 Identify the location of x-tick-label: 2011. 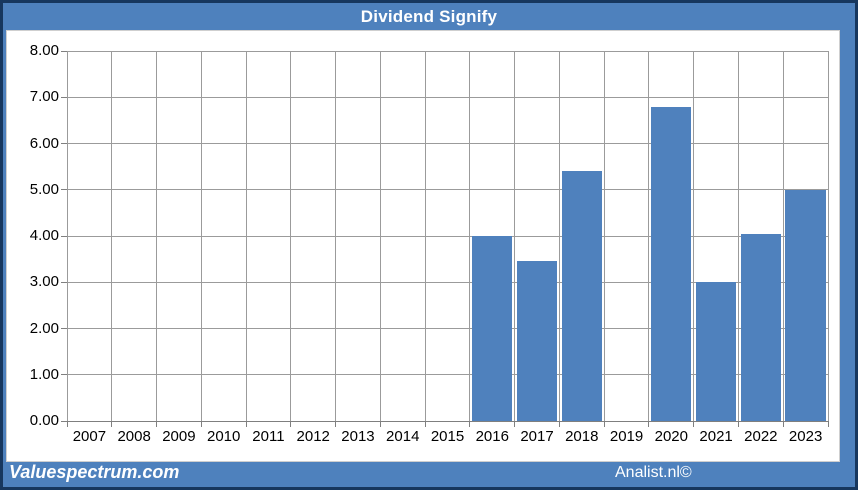
(268, 436).